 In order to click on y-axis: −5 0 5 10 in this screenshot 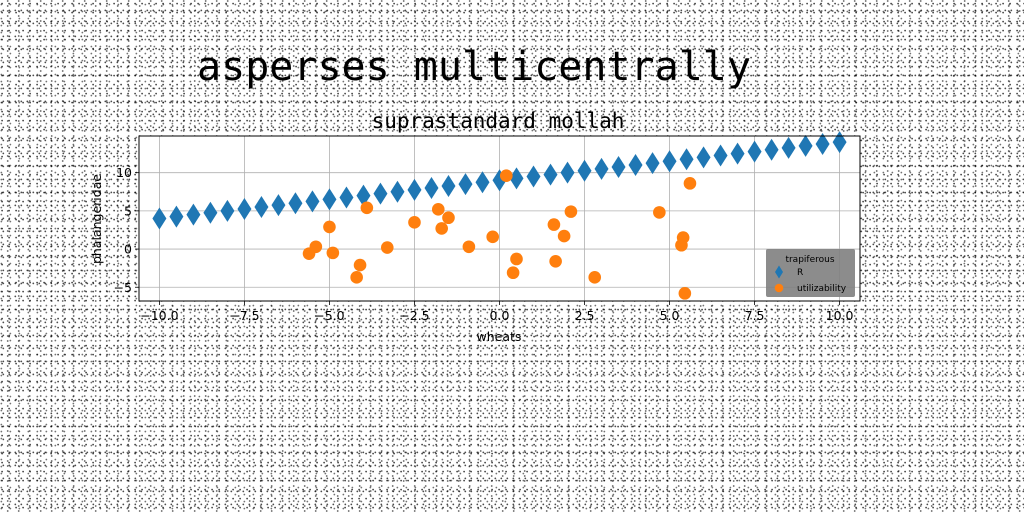, I will do `click(126, 230)`.